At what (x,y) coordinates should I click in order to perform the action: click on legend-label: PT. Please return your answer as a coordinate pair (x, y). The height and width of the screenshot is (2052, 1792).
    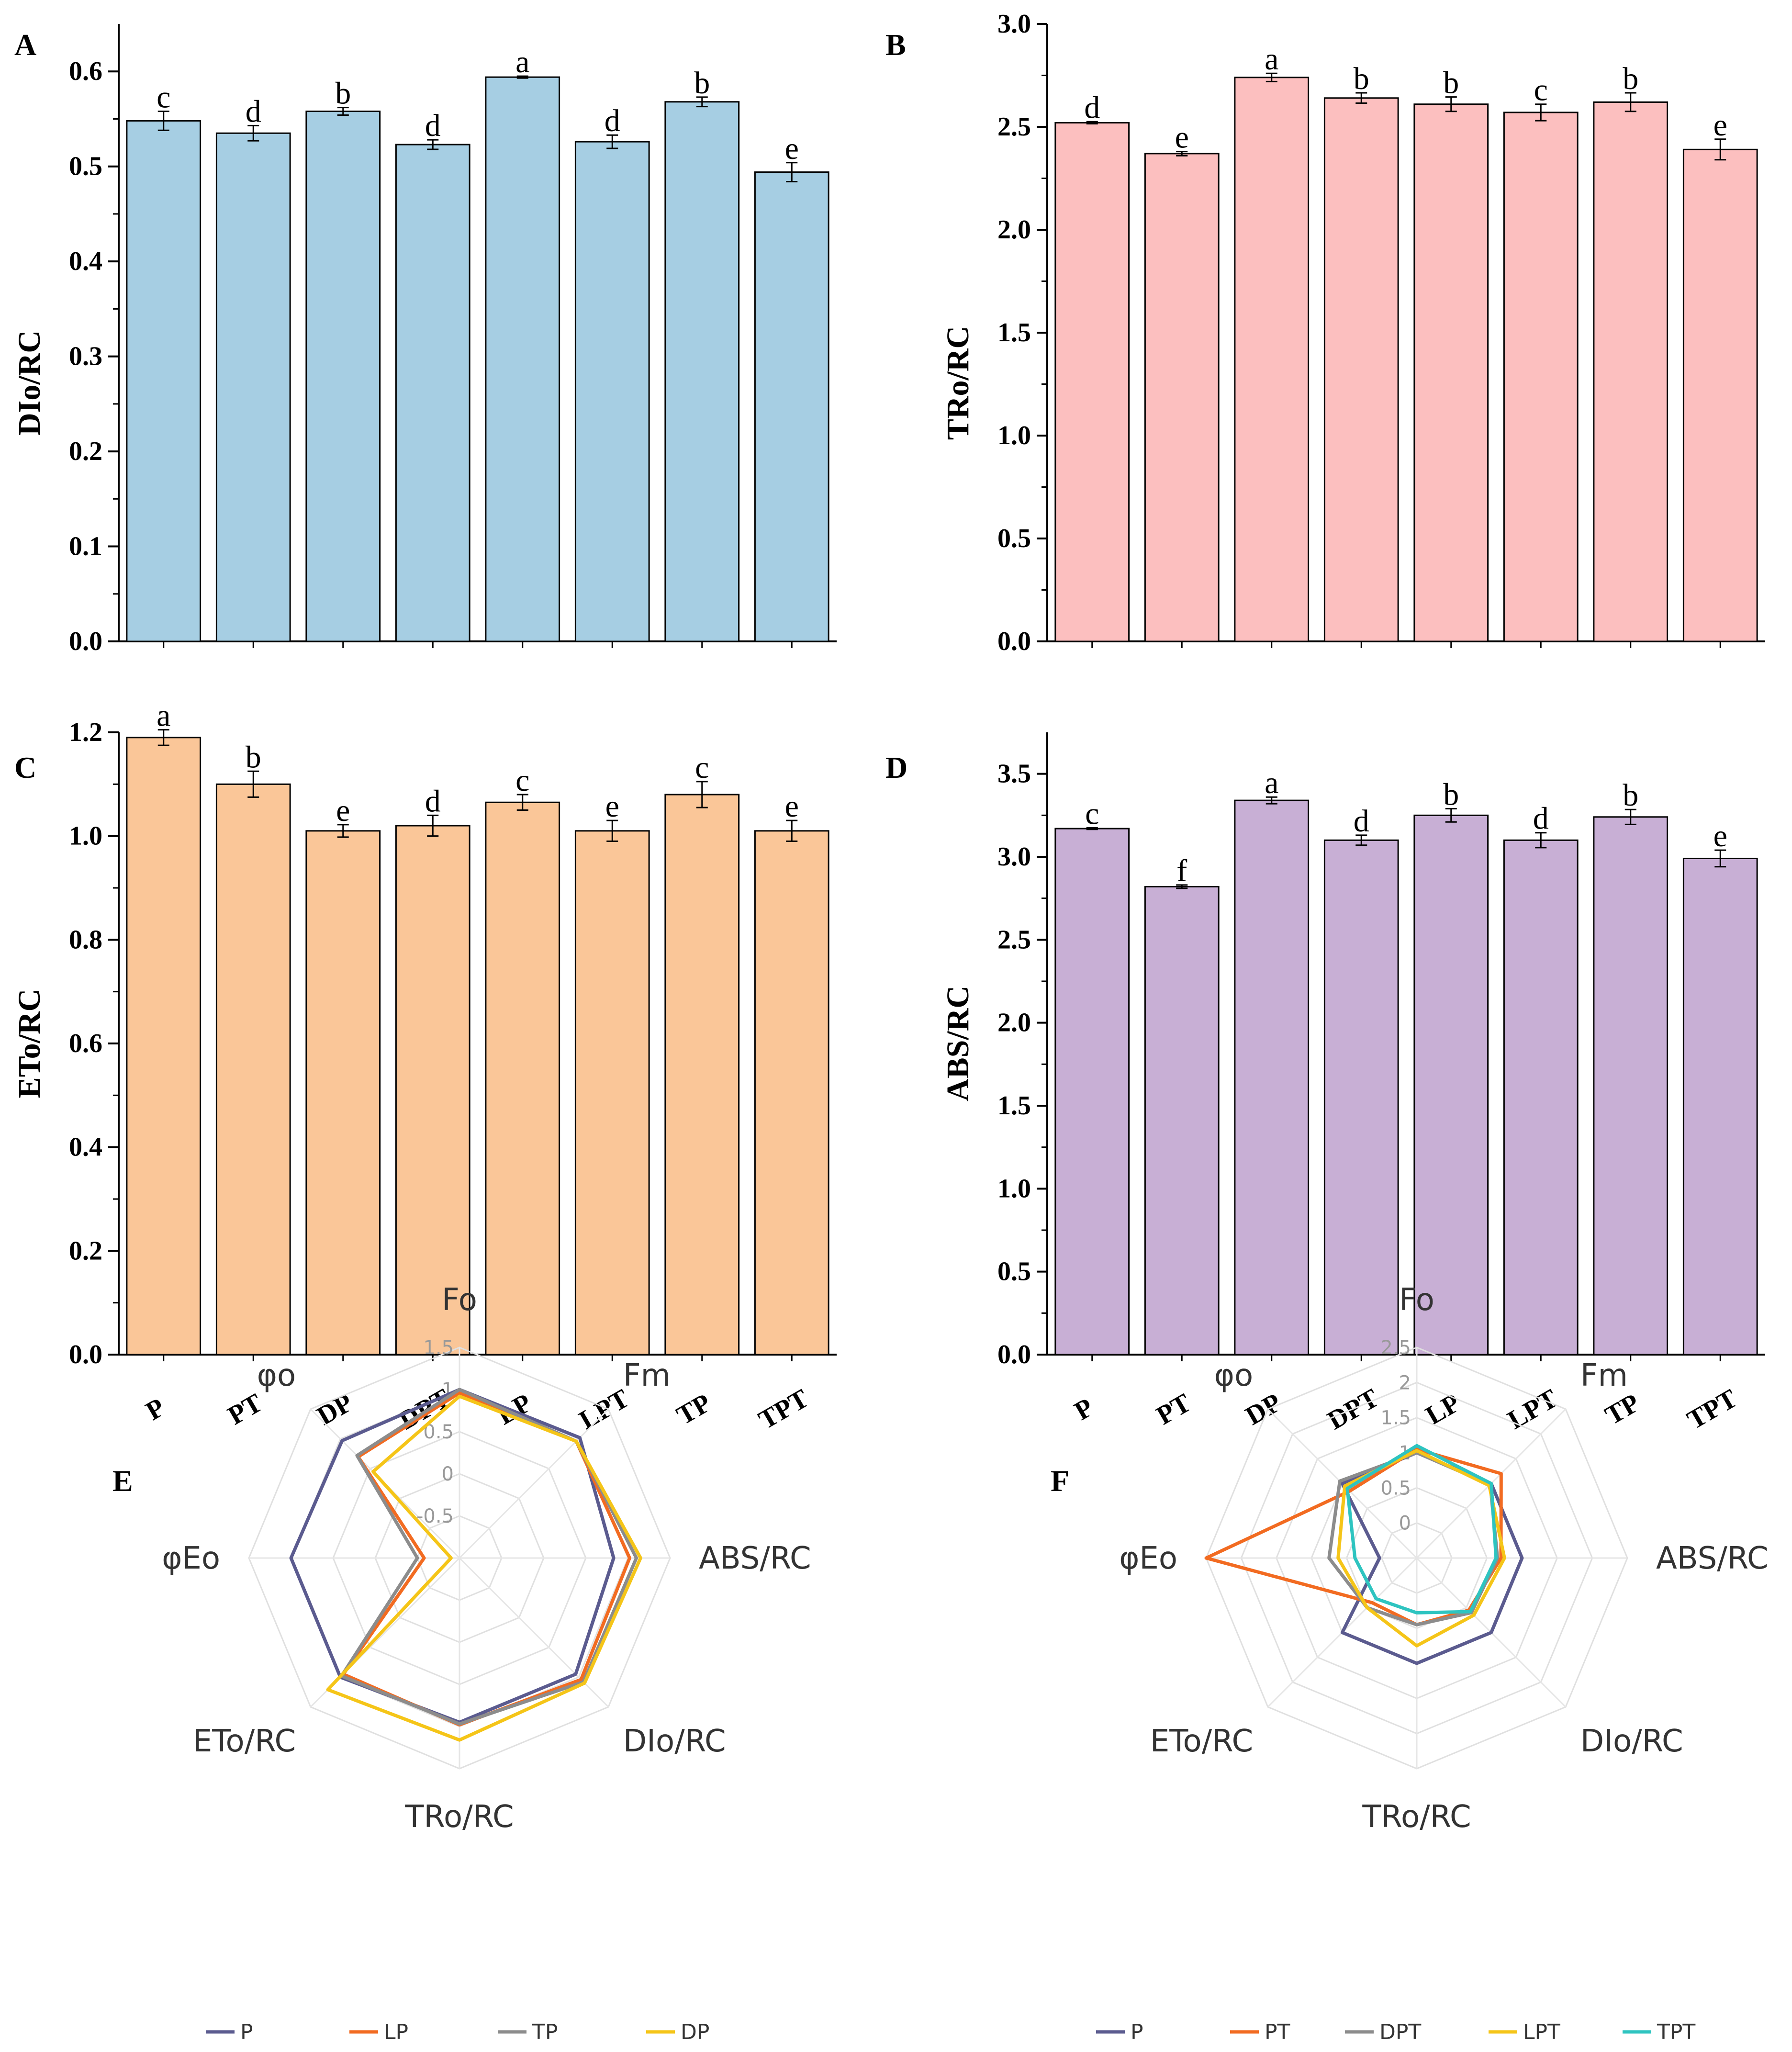
    Looking at the image, I should click on (1277, 2032).